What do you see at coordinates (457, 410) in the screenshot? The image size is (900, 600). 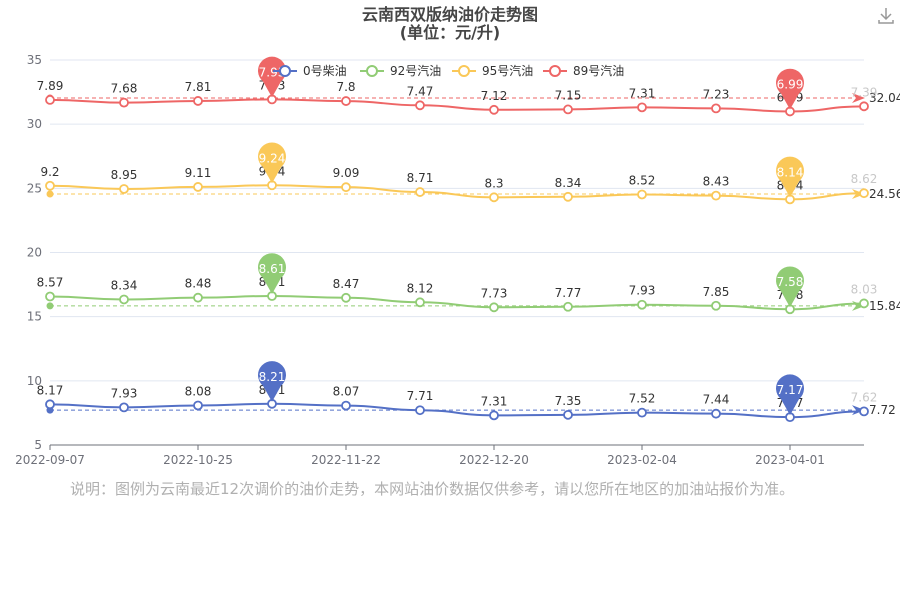 I see `series-0-line` at bounding box center [457, 410].